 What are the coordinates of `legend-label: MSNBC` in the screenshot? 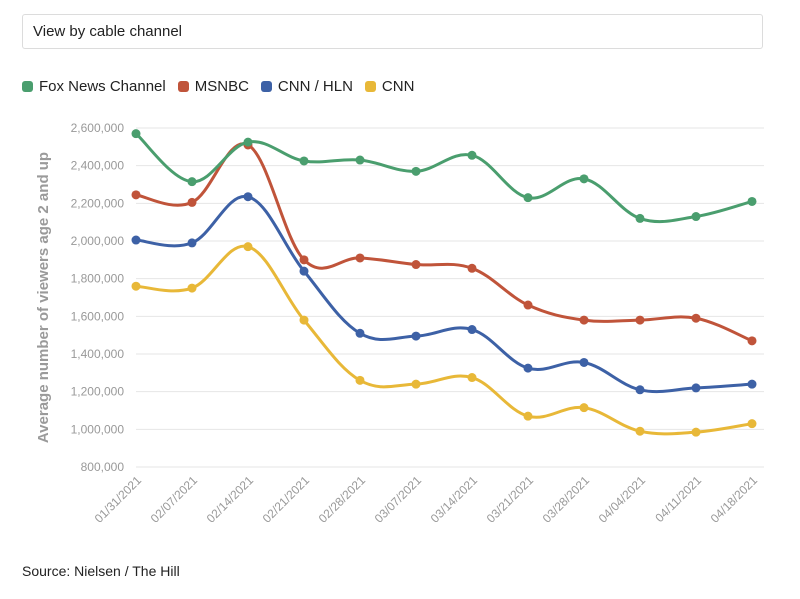 It's located at (221, 86).